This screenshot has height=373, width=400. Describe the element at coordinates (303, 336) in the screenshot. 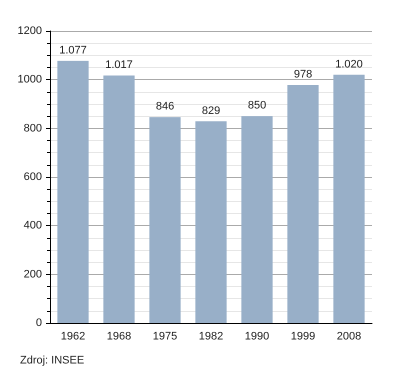

I see `x-tick-label: 1999` at that location.